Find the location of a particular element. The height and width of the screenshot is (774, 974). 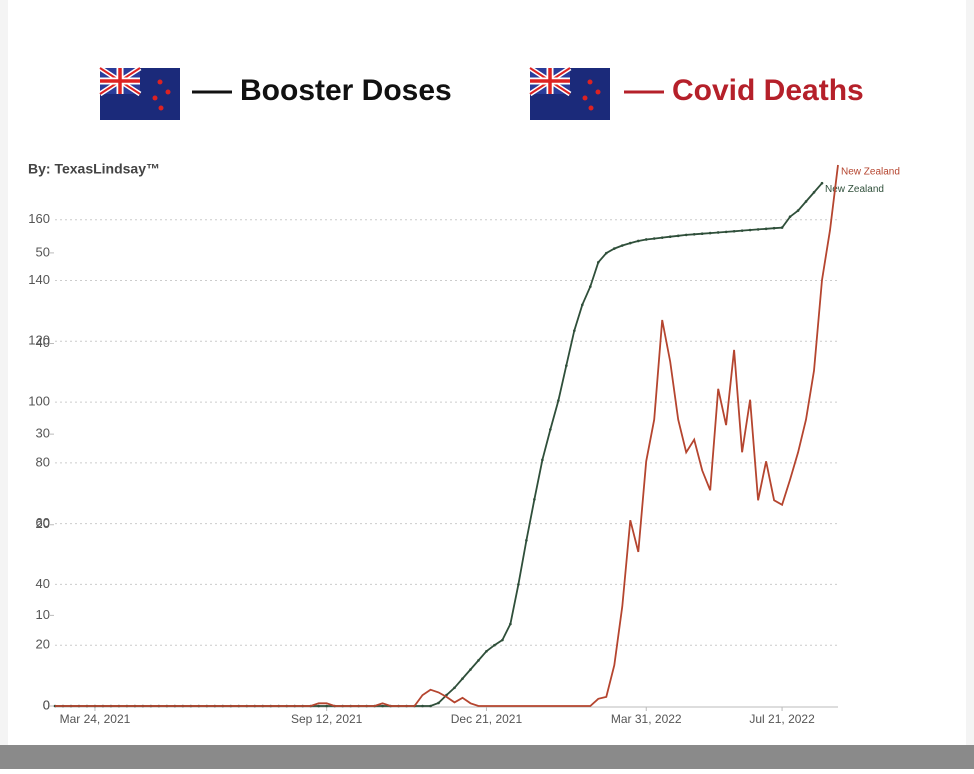

y-tick-label: 120 is located at coordinates (39, 340).